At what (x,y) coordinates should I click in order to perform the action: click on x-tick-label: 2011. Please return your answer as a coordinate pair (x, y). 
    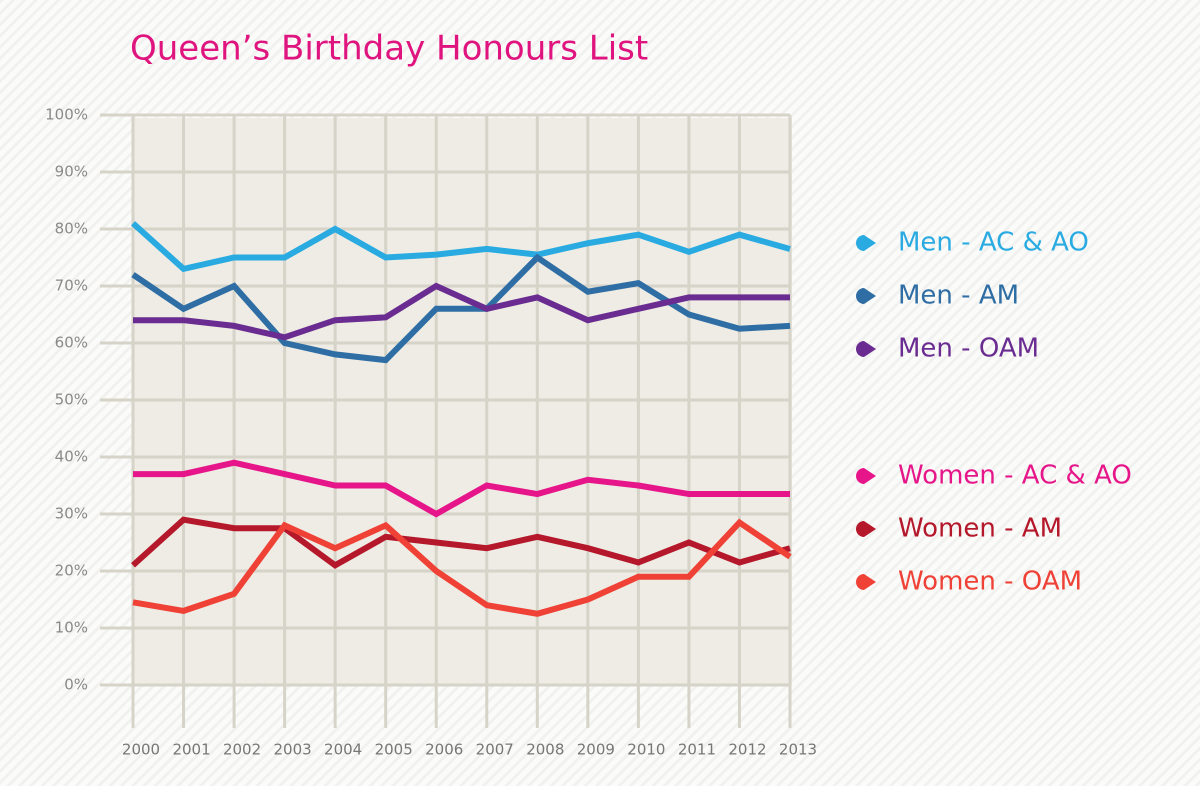
    Looking at the image, I should click on (697, 750).